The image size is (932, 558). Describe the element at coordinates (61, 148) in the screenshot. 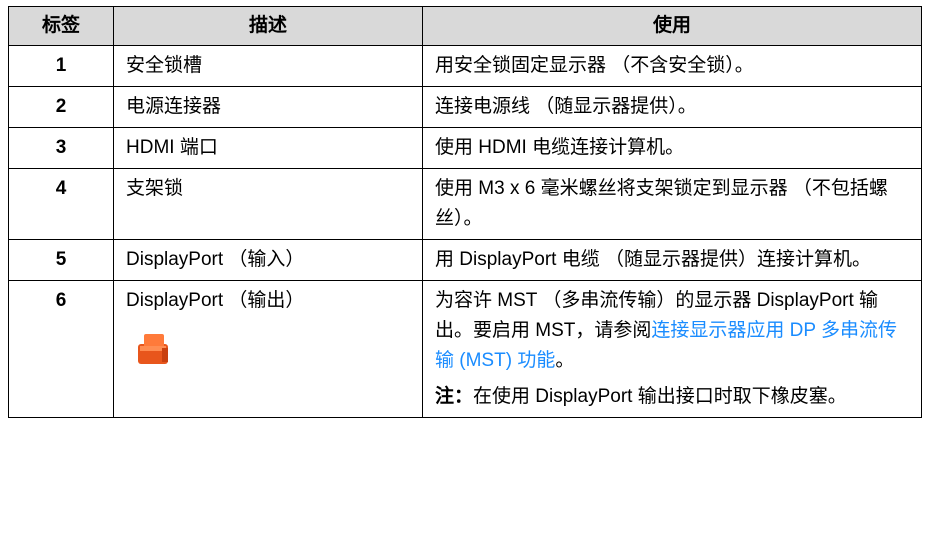

I see `label-cell: 3` at that location.